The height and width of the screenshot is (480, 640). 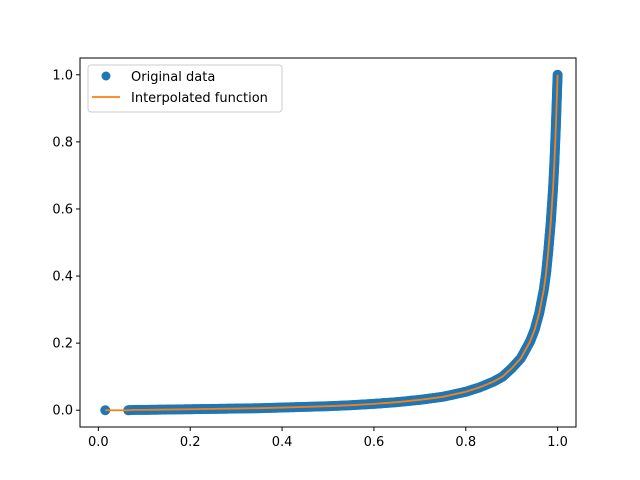 What do you see at coordinates (282, 442) in the screenshot?
I see `x-tick-label: 0.4` at bounding box center [282, 442].